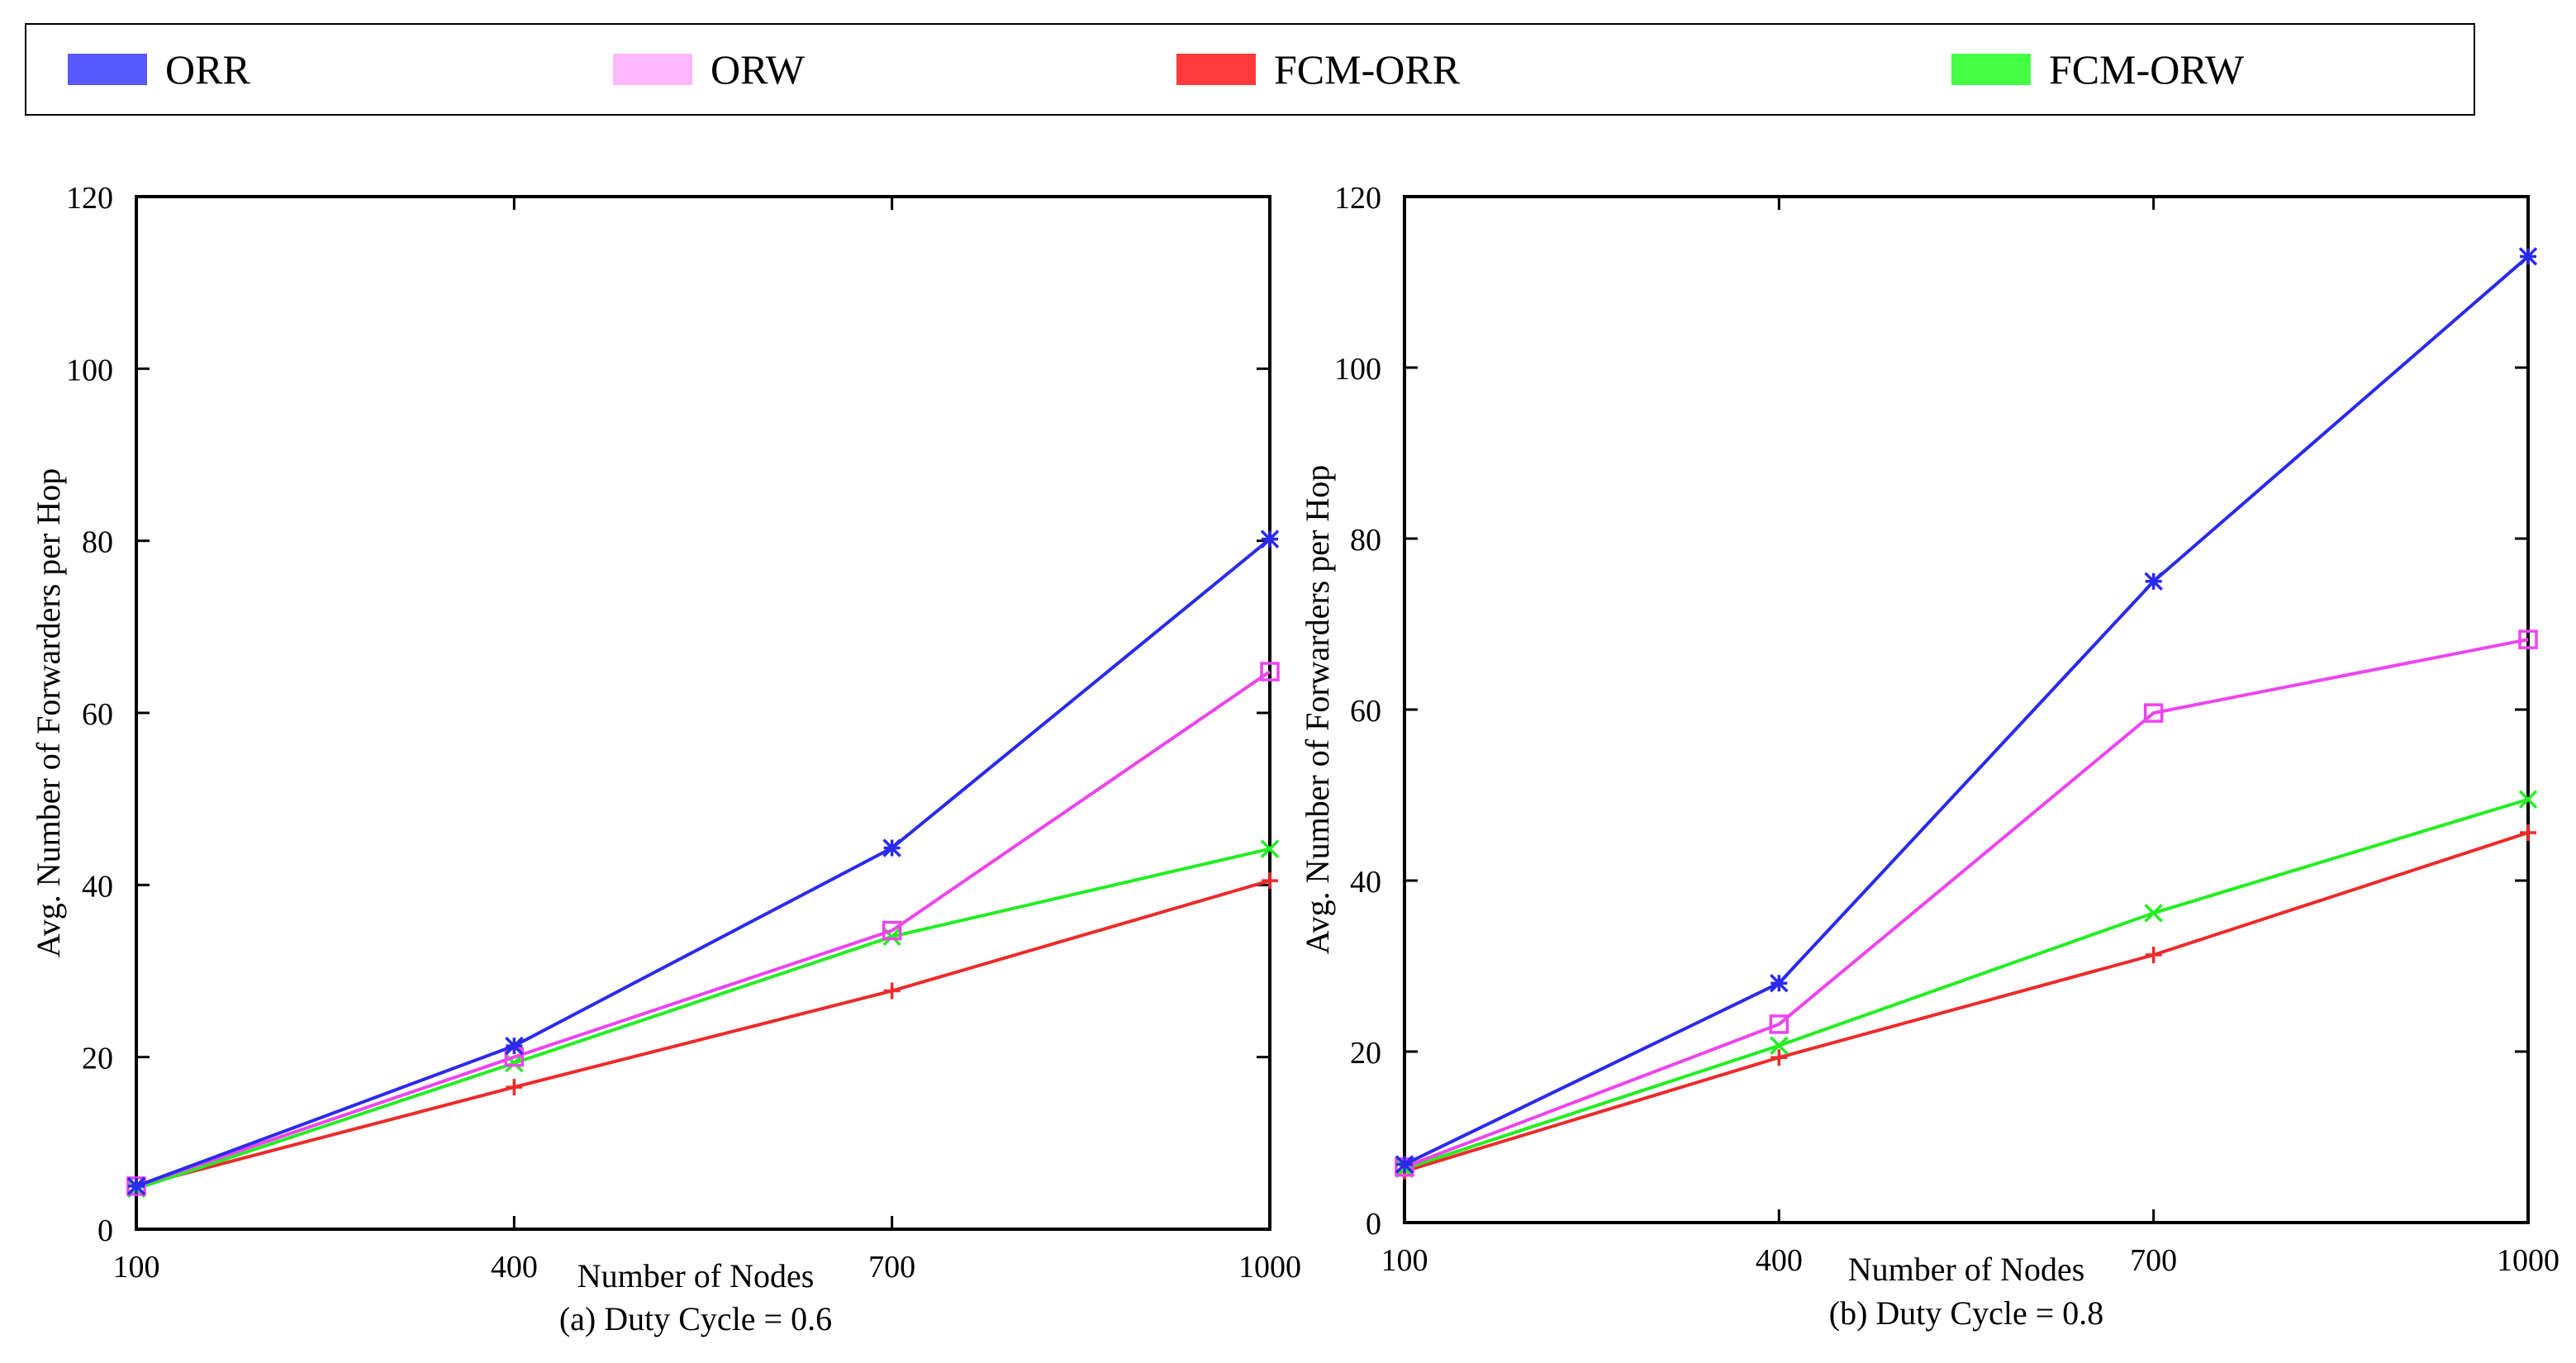 This screenshot has height=1363, width=2576. I want to click on y-tick-label: 120, so click(89, 198).